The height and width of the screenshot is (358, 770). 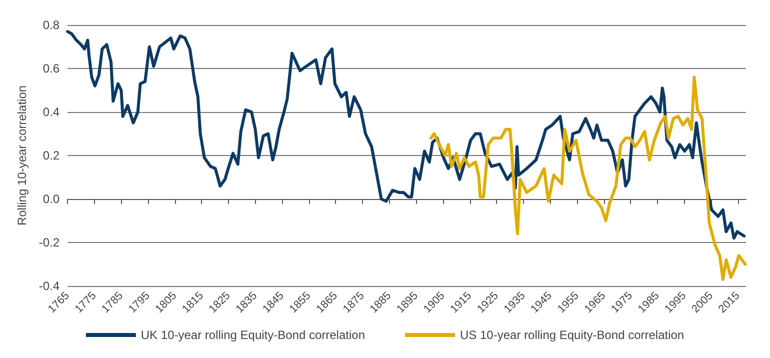 I want to click on y-tick-label: 0.0, so click(x=51, y=199).